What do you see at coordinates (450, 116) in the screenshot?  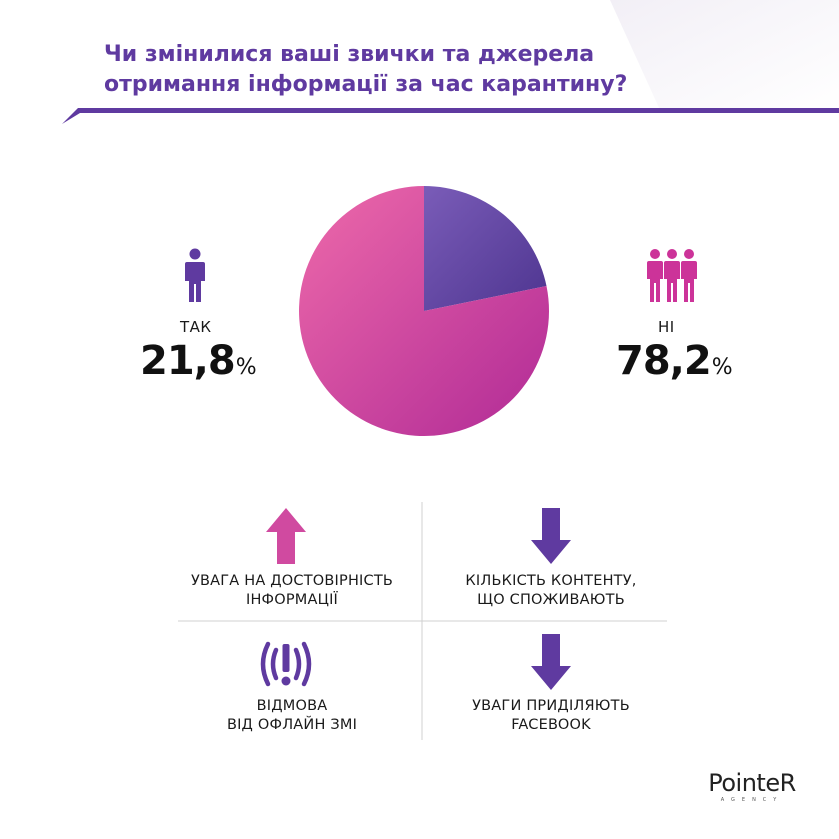 I see `title-underline` at bounding box center [450, 116].